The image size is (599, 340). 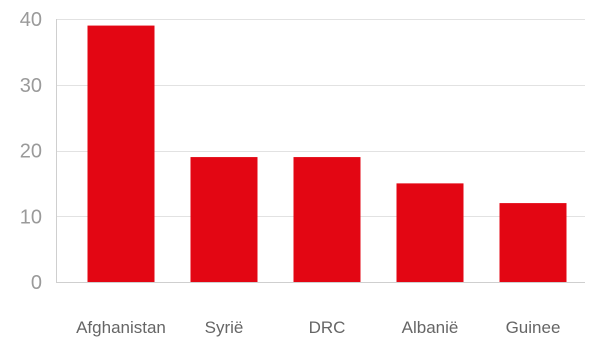 What do you see at coordinates (327, 327) in the screenshot?
I see `x-tick-label: DRC` at bounding box center [327, 327].